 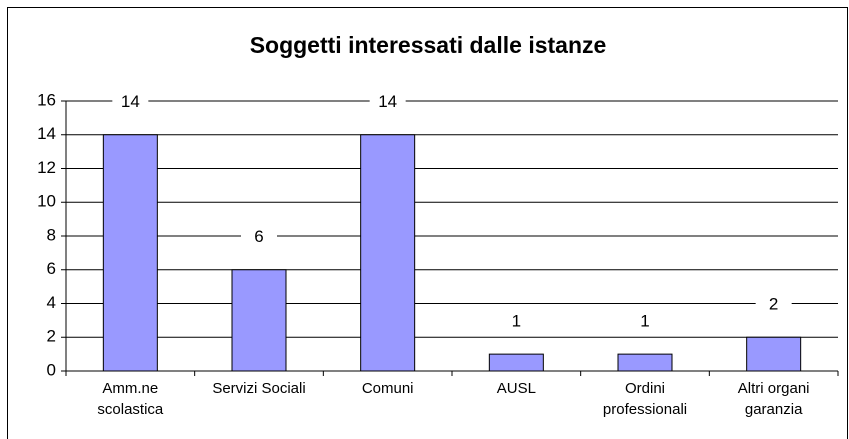 I want to click on data-label: 6, so click(x=258, y=236).